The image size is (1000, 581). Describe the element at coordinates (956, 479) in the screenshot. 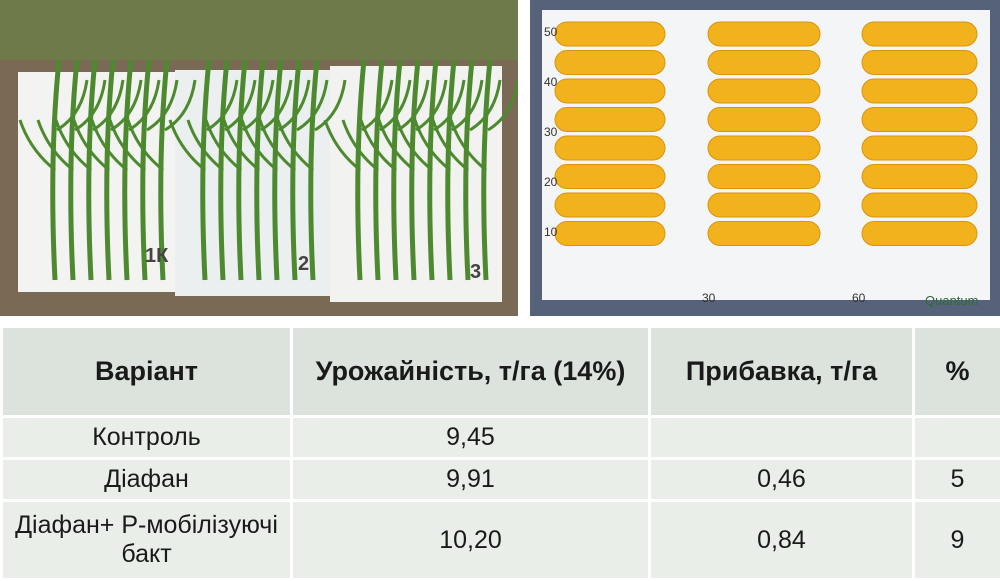

I see `cell: 5` at that location.